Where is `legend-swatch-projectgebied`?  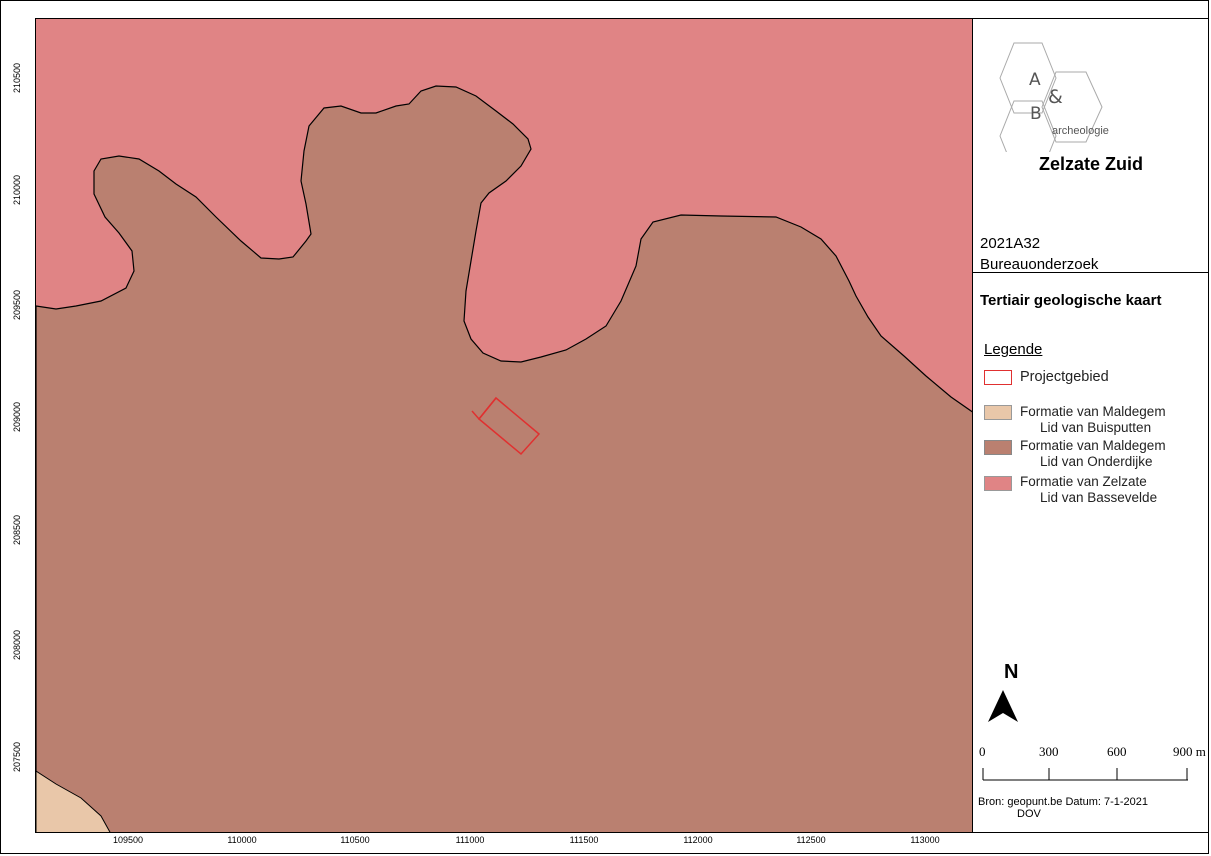 legend-swatch-projectgebied is located at coordinates (998, 377).